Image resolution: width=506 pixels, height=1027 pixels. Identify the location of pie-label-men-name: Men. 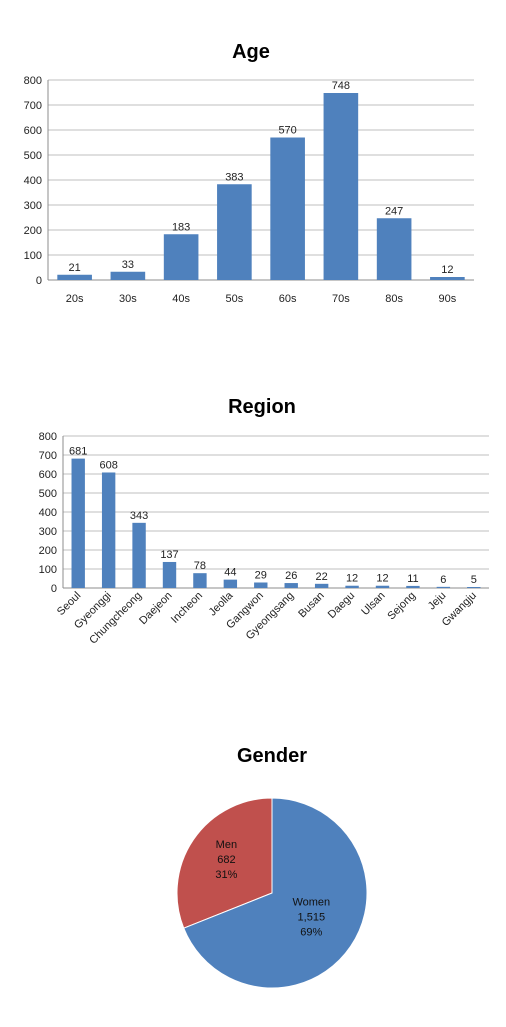
(226, 845).